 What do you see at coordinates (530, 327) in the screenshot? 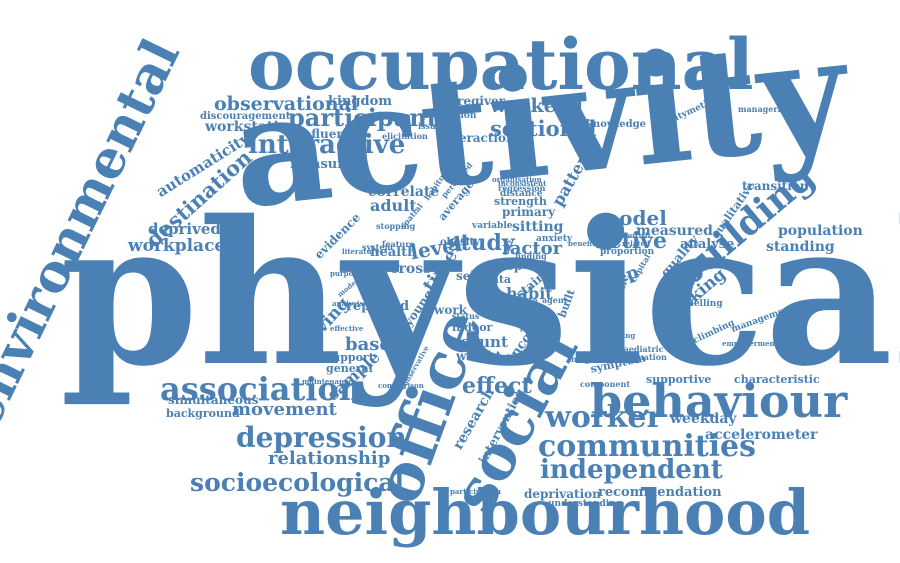
I see `word-place: place` at bounding box center [530, 327].